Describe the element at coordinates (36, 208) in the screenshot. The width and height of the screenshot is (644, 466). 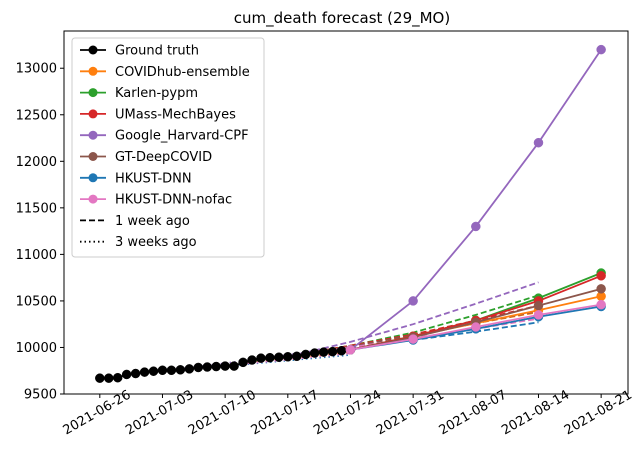
I see `y-tick-label: 11500` at that location.